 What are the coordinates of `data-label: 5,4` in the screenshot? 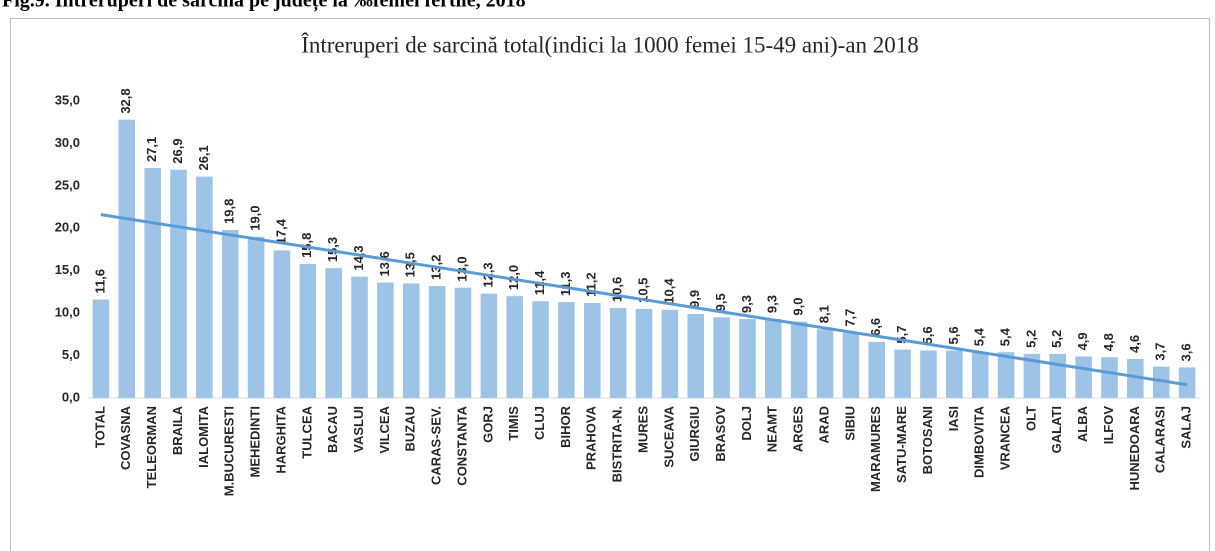 It's located at (1004, 336).